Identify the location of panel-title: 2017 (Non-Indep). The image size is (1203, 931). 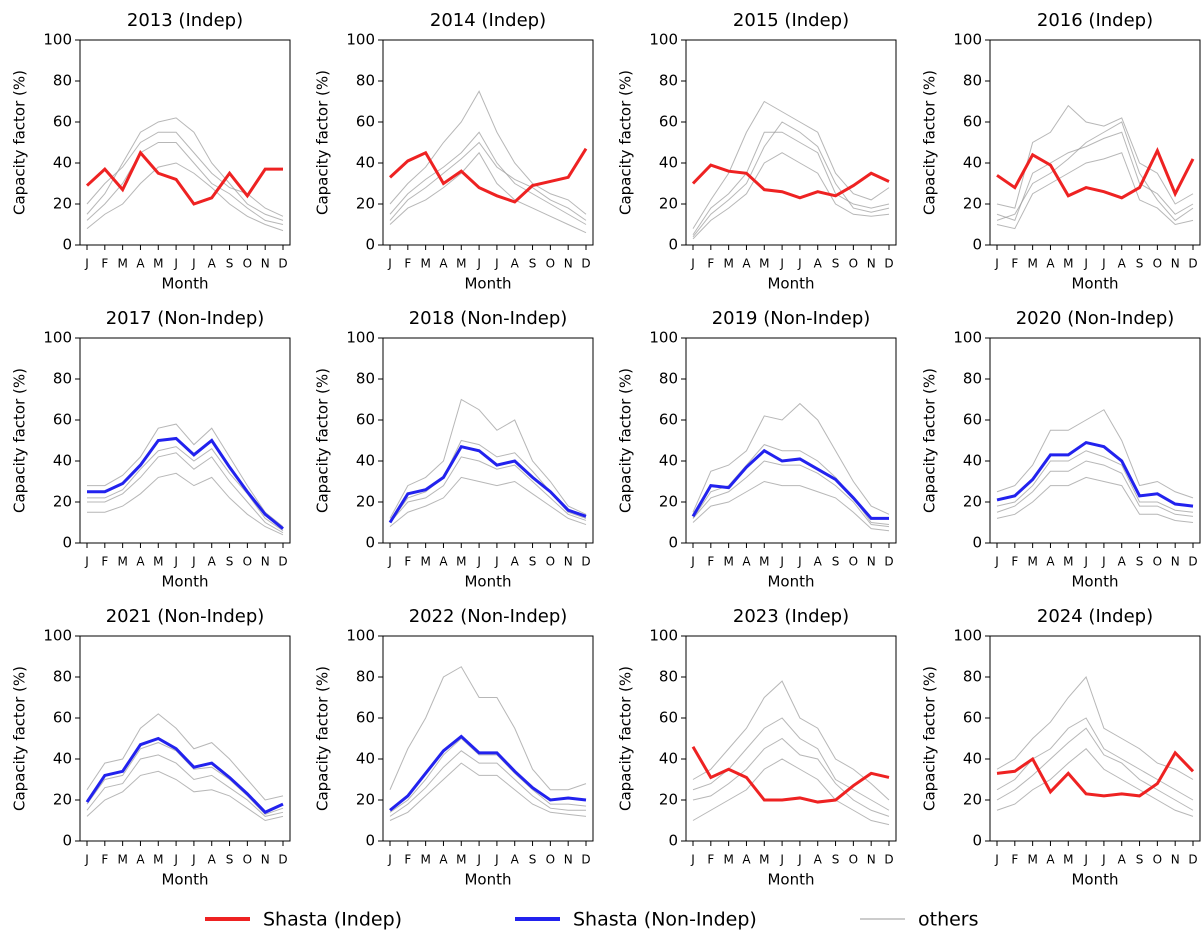
(185, 318).